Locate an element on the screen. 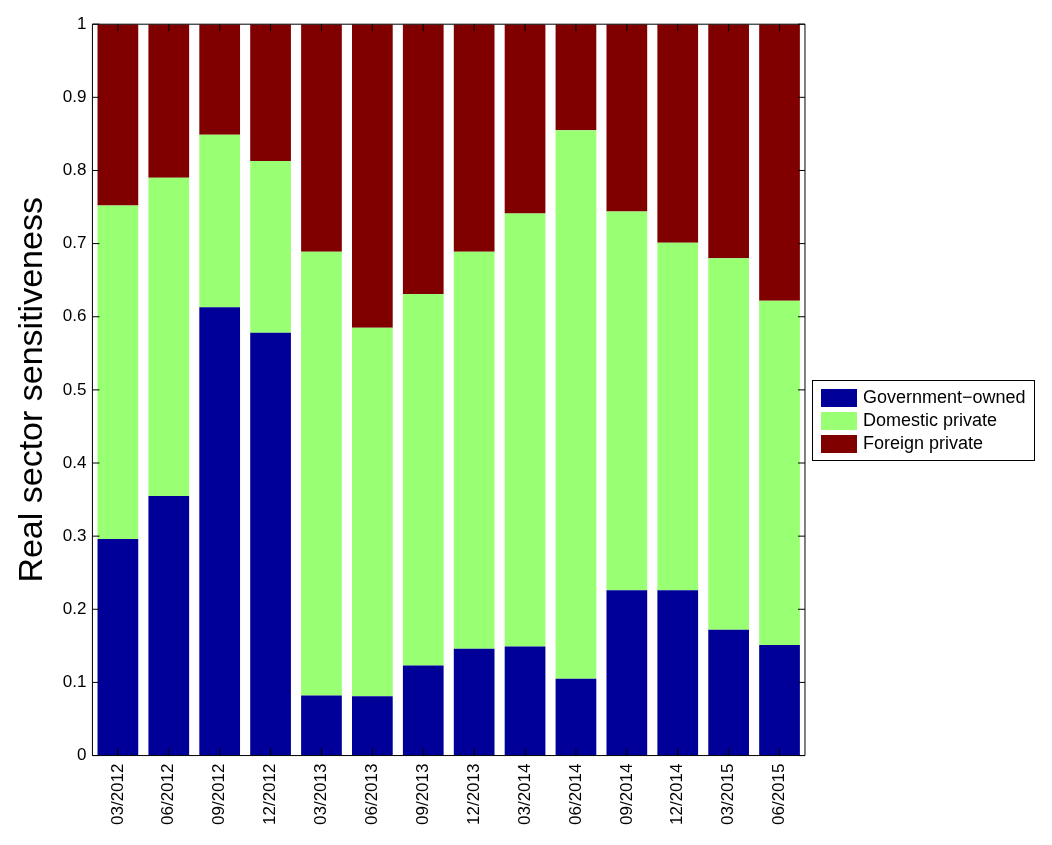 This screenshot has width=1052, height=845. y-tick-label: 0.4 is located at coordinates (74, 462).